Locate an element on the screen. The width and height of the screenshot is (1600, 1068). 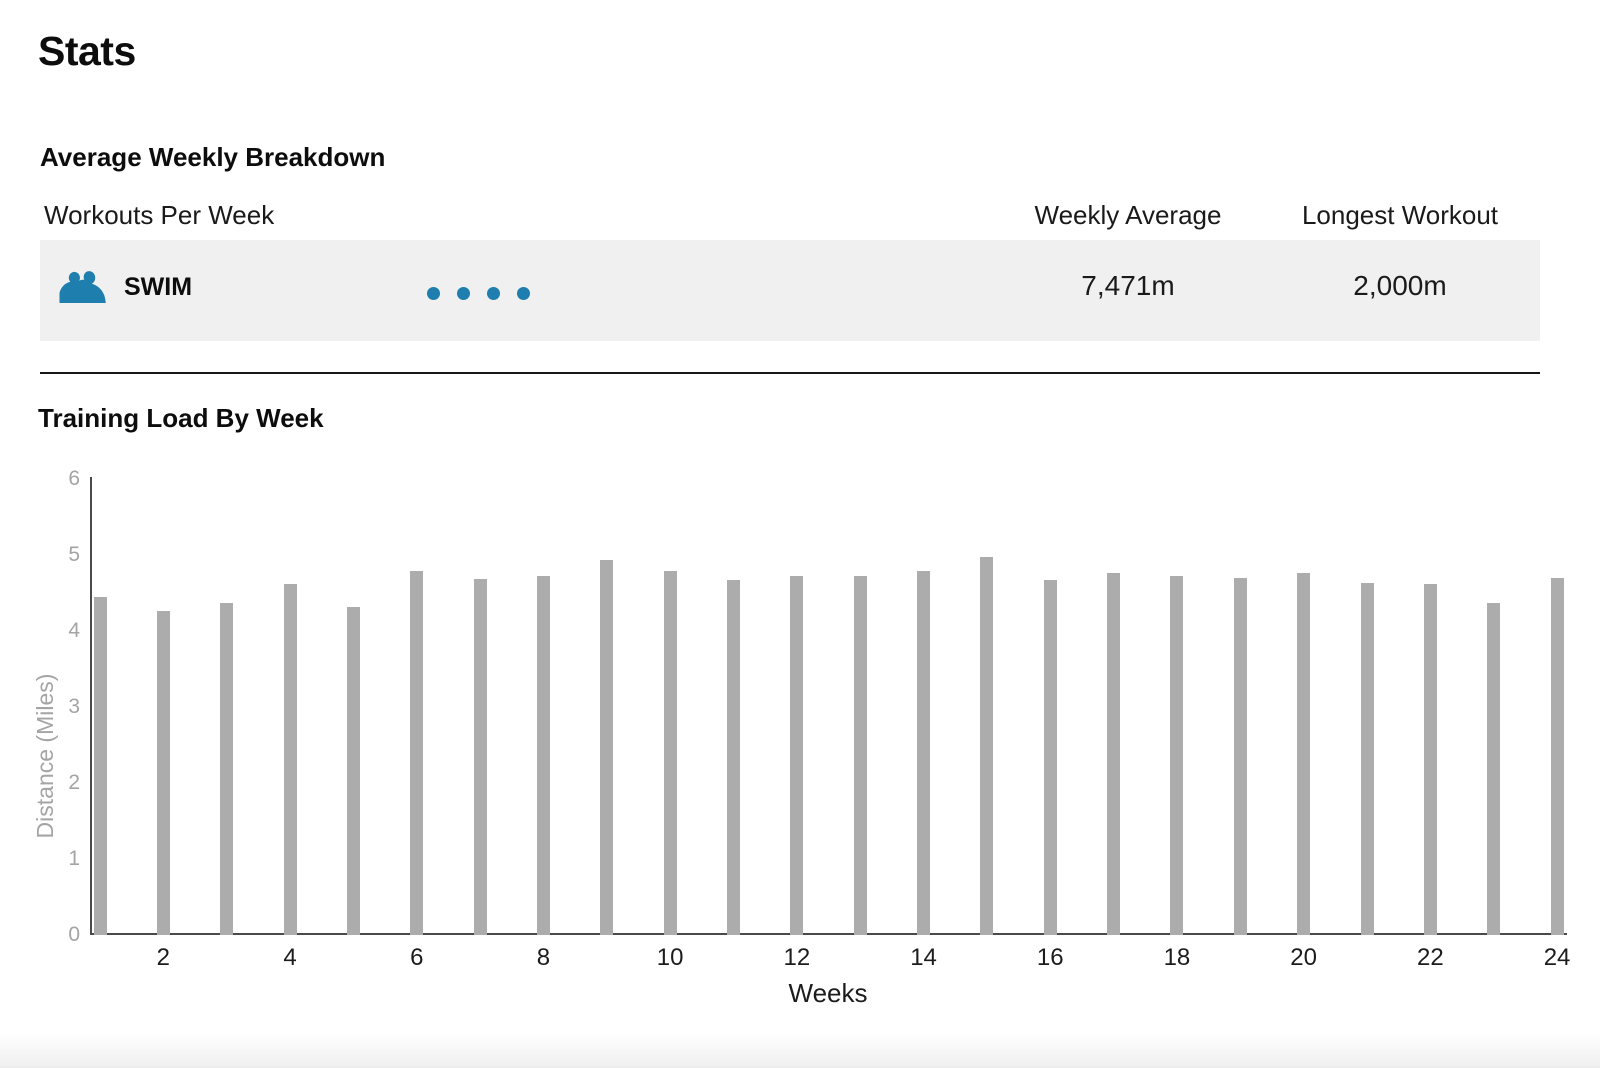
y-tick-0: 0 is located at coordinates (74, 934).